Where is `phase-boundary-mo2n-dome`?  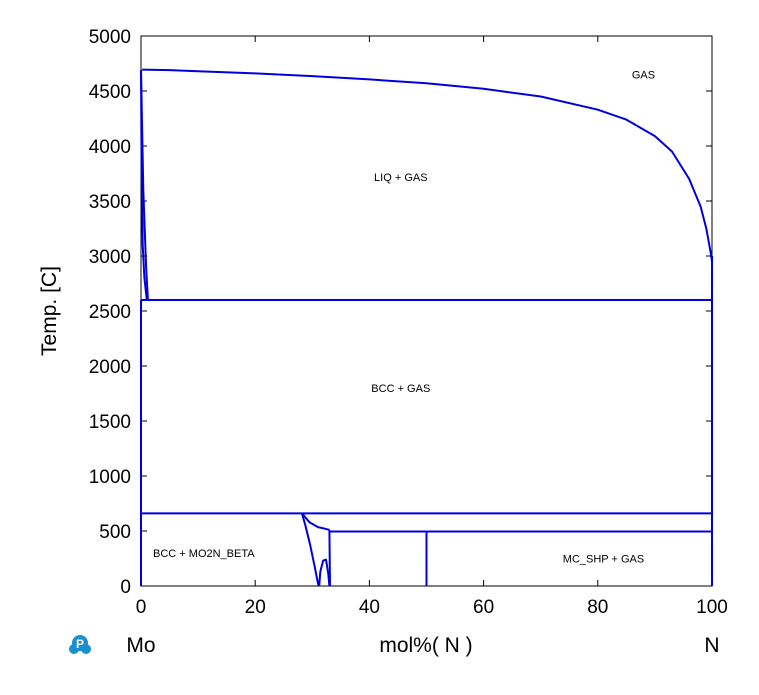
phase-boundary-mo2n-dome is located at coordinates (324, 572).